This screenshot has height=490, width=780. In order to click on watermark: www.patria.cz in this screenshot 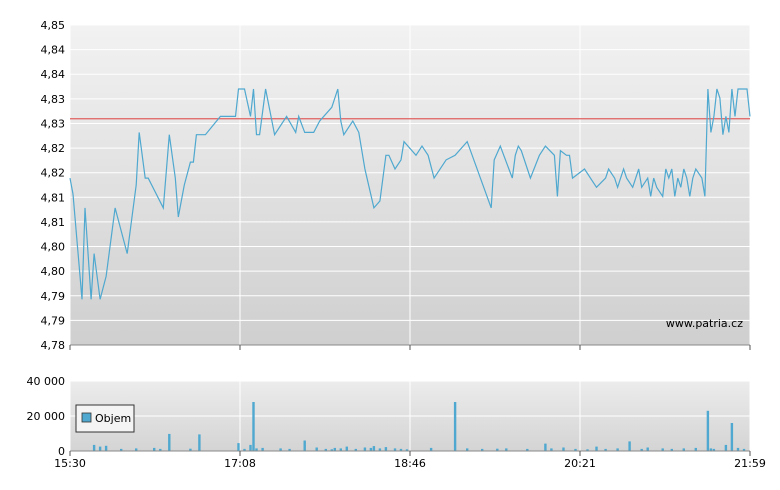, I will do `click(704, 323)`.